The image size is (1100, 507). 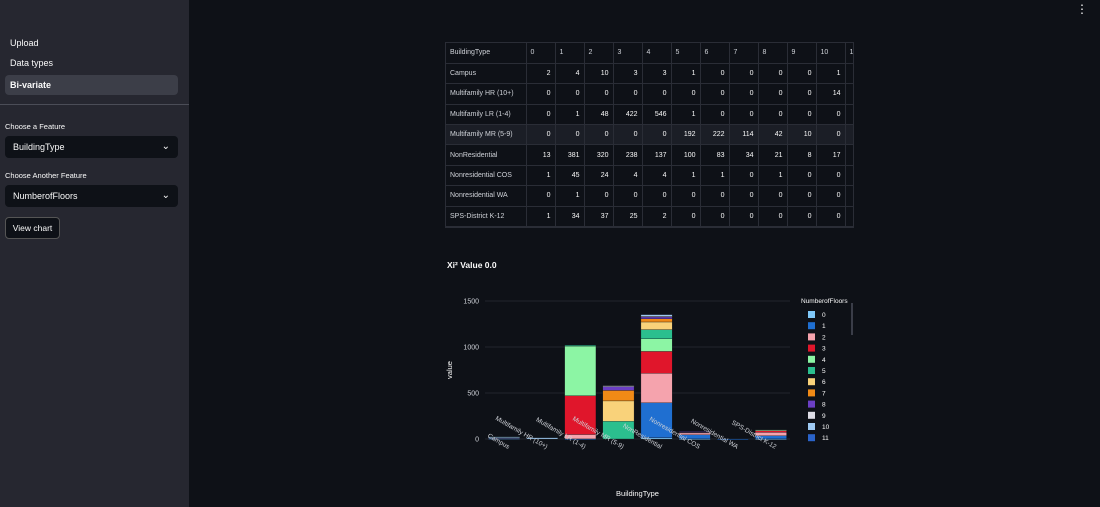 I want to click on legend-label: 4, so click(x=824, y=360).